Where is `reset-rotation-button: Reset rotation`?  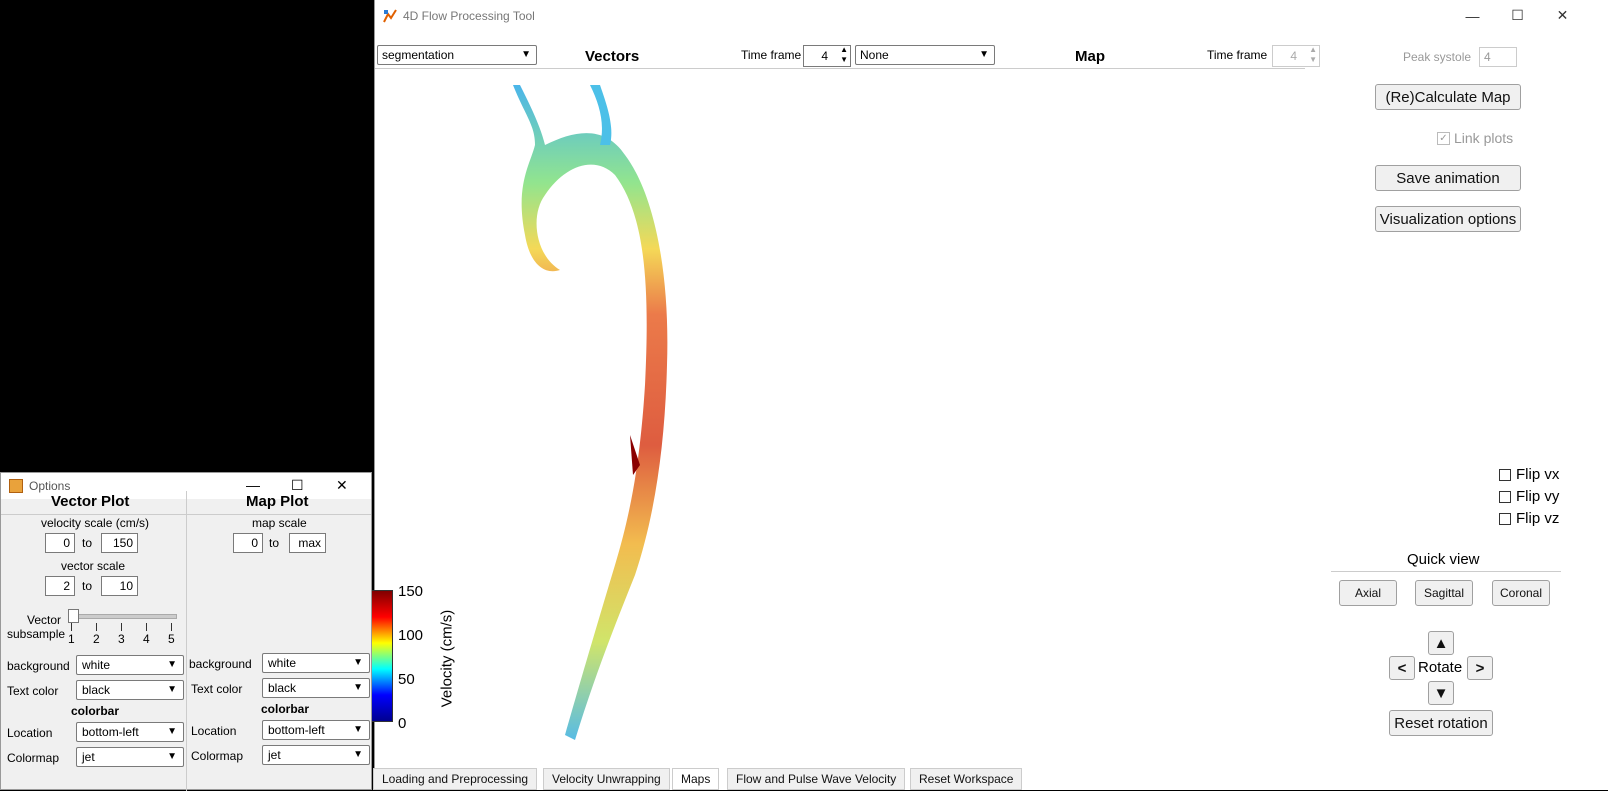 reset-rotation-button: Reset rotation is located at coordinates (1441, 723).